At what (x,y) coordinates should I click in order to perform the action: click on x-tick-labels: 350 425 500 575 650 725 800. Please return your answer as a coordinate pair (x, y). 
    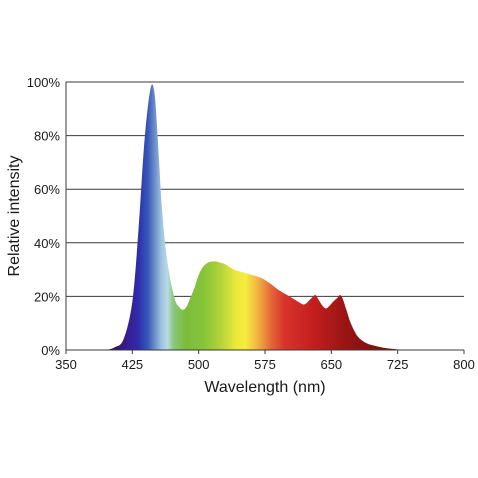
    Looking at the image, I should click on (265, 361).